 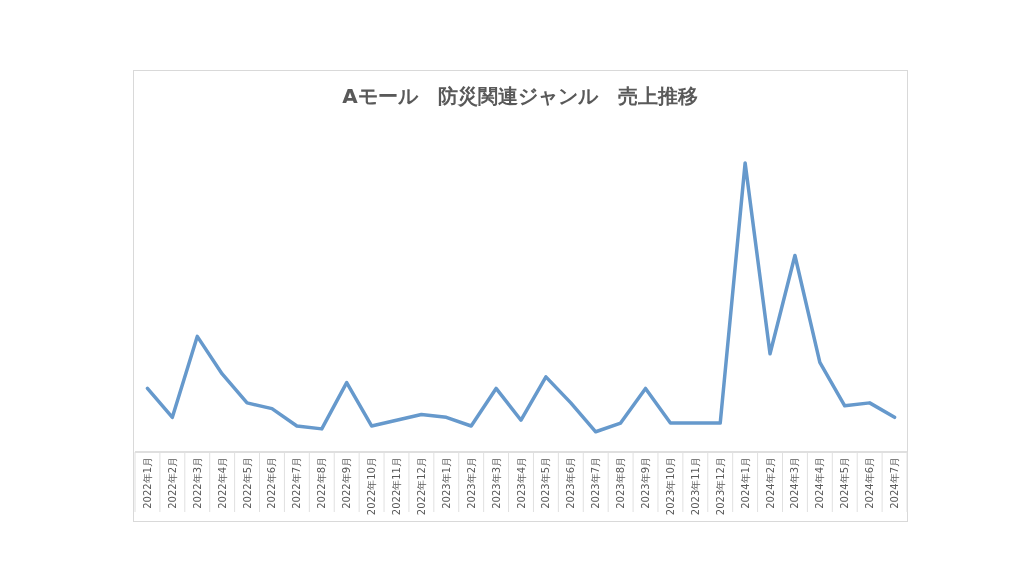 What do you see at coordinates (520, 96) in the screenshot?
I see `chart-title: Aモール 防災関連ジャンル 売上推移` at bounding box center [520, 96].